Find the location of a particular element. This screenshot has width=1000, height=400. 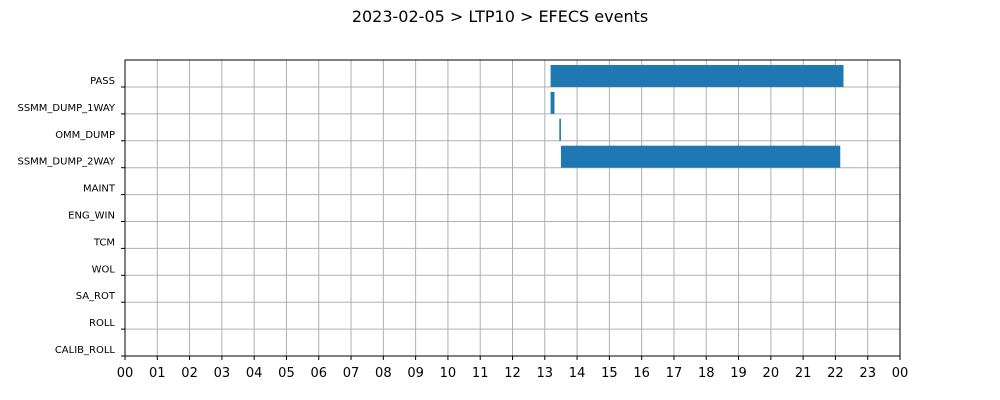

y-tick-label: TCM is located at coordinates (104, 242).